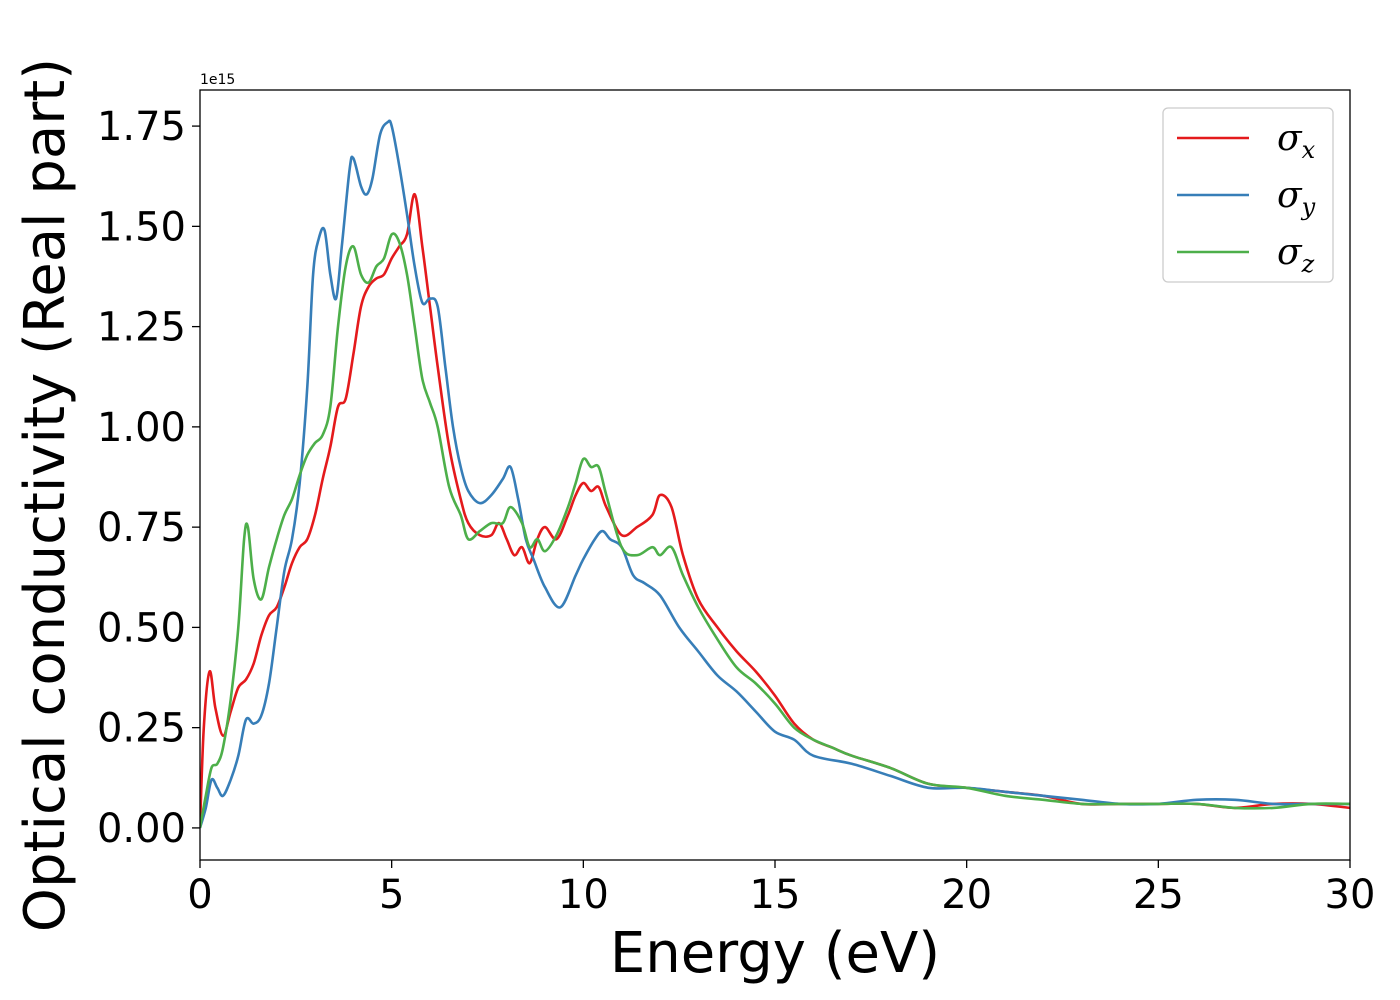  Describe the element at coordinates (45, 495) in the screenshot. I see `y-axis-label: Optical conductivity (Real part)` at that location.